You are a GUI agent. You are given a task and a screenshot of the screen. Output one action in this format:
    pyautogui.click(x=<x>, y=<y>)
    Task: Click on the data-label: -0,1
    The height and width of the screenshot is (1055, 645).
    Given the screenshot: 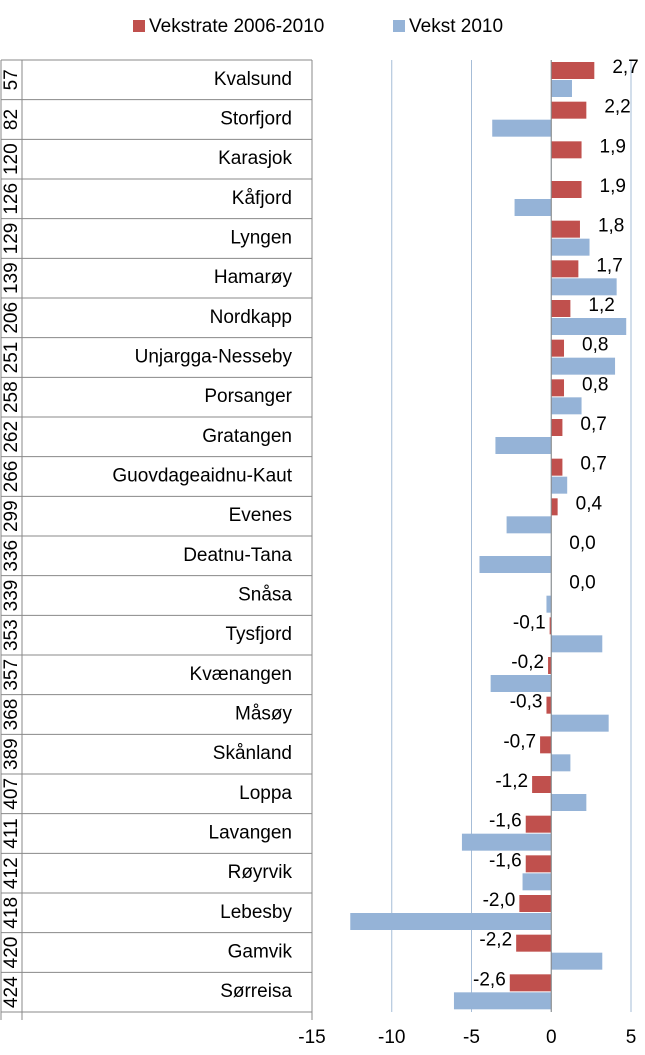 What is the action you would take?
    pyautogui.click(x=529, y=622)
    